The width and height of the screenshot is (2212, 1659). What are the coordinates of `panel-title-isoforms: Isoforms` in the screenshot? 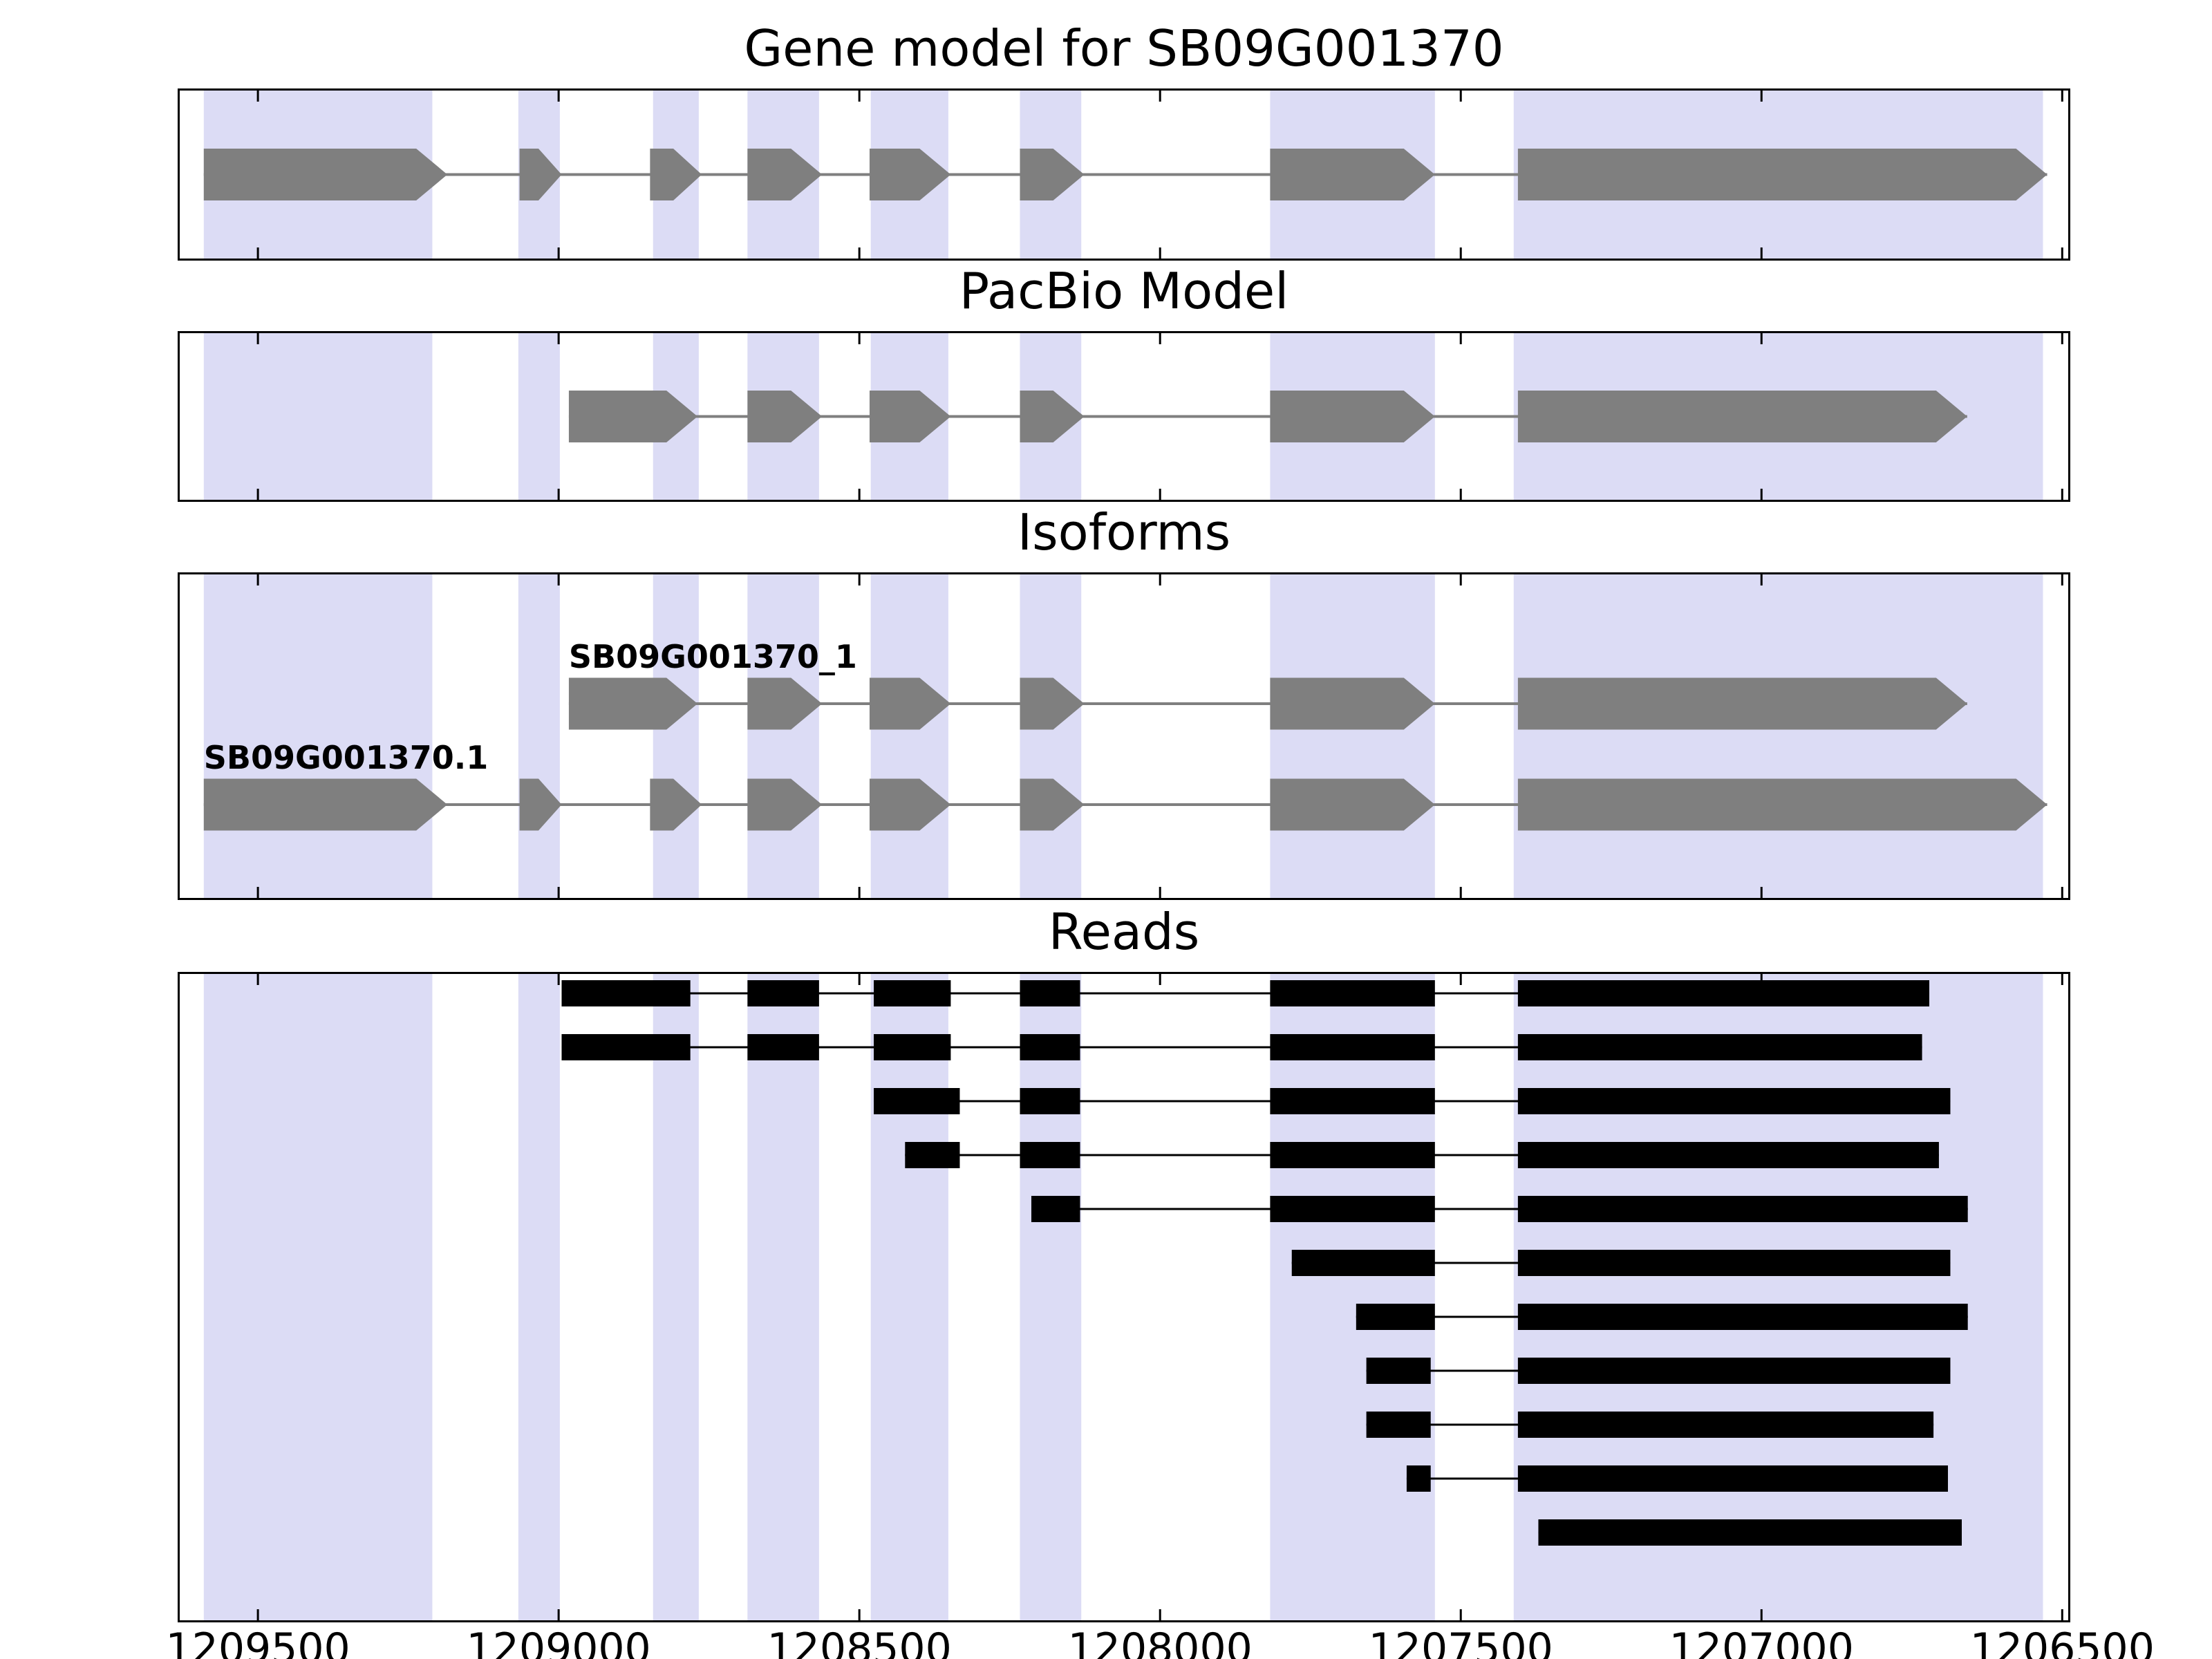 It's located at (1124, 532).